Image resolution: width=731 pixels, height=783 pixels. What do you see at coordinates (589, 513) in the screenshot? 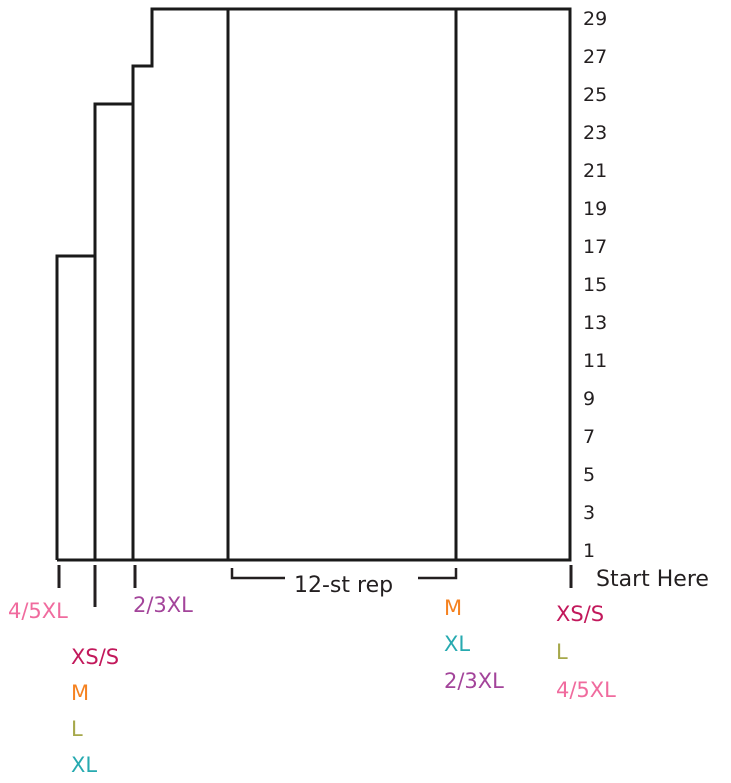
I see `row-number-3: 3` at bounding box center [589, 513].